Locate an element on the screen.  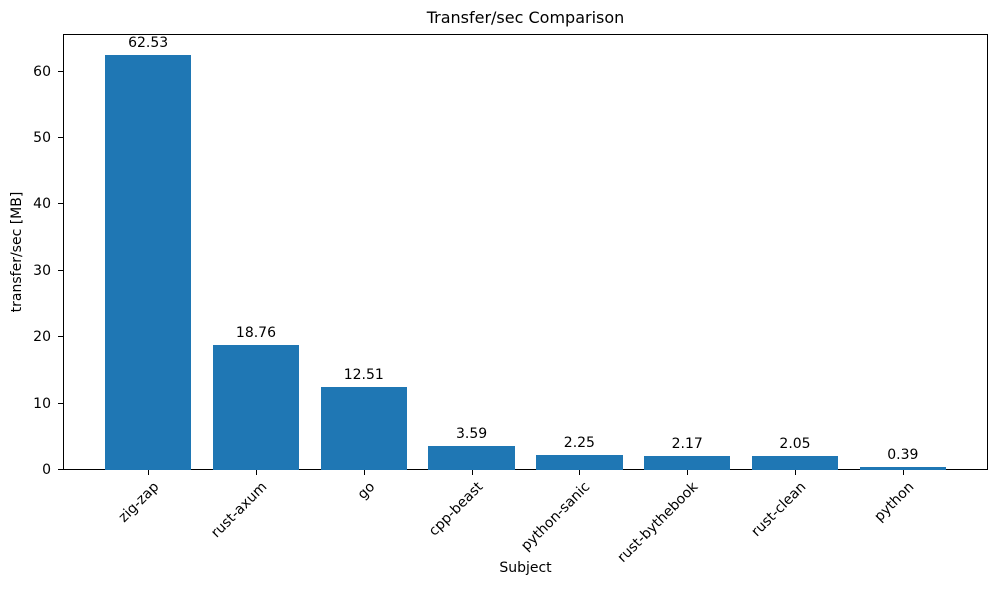
x-tick-label: zig-zap is located at coordinates (139, 502).